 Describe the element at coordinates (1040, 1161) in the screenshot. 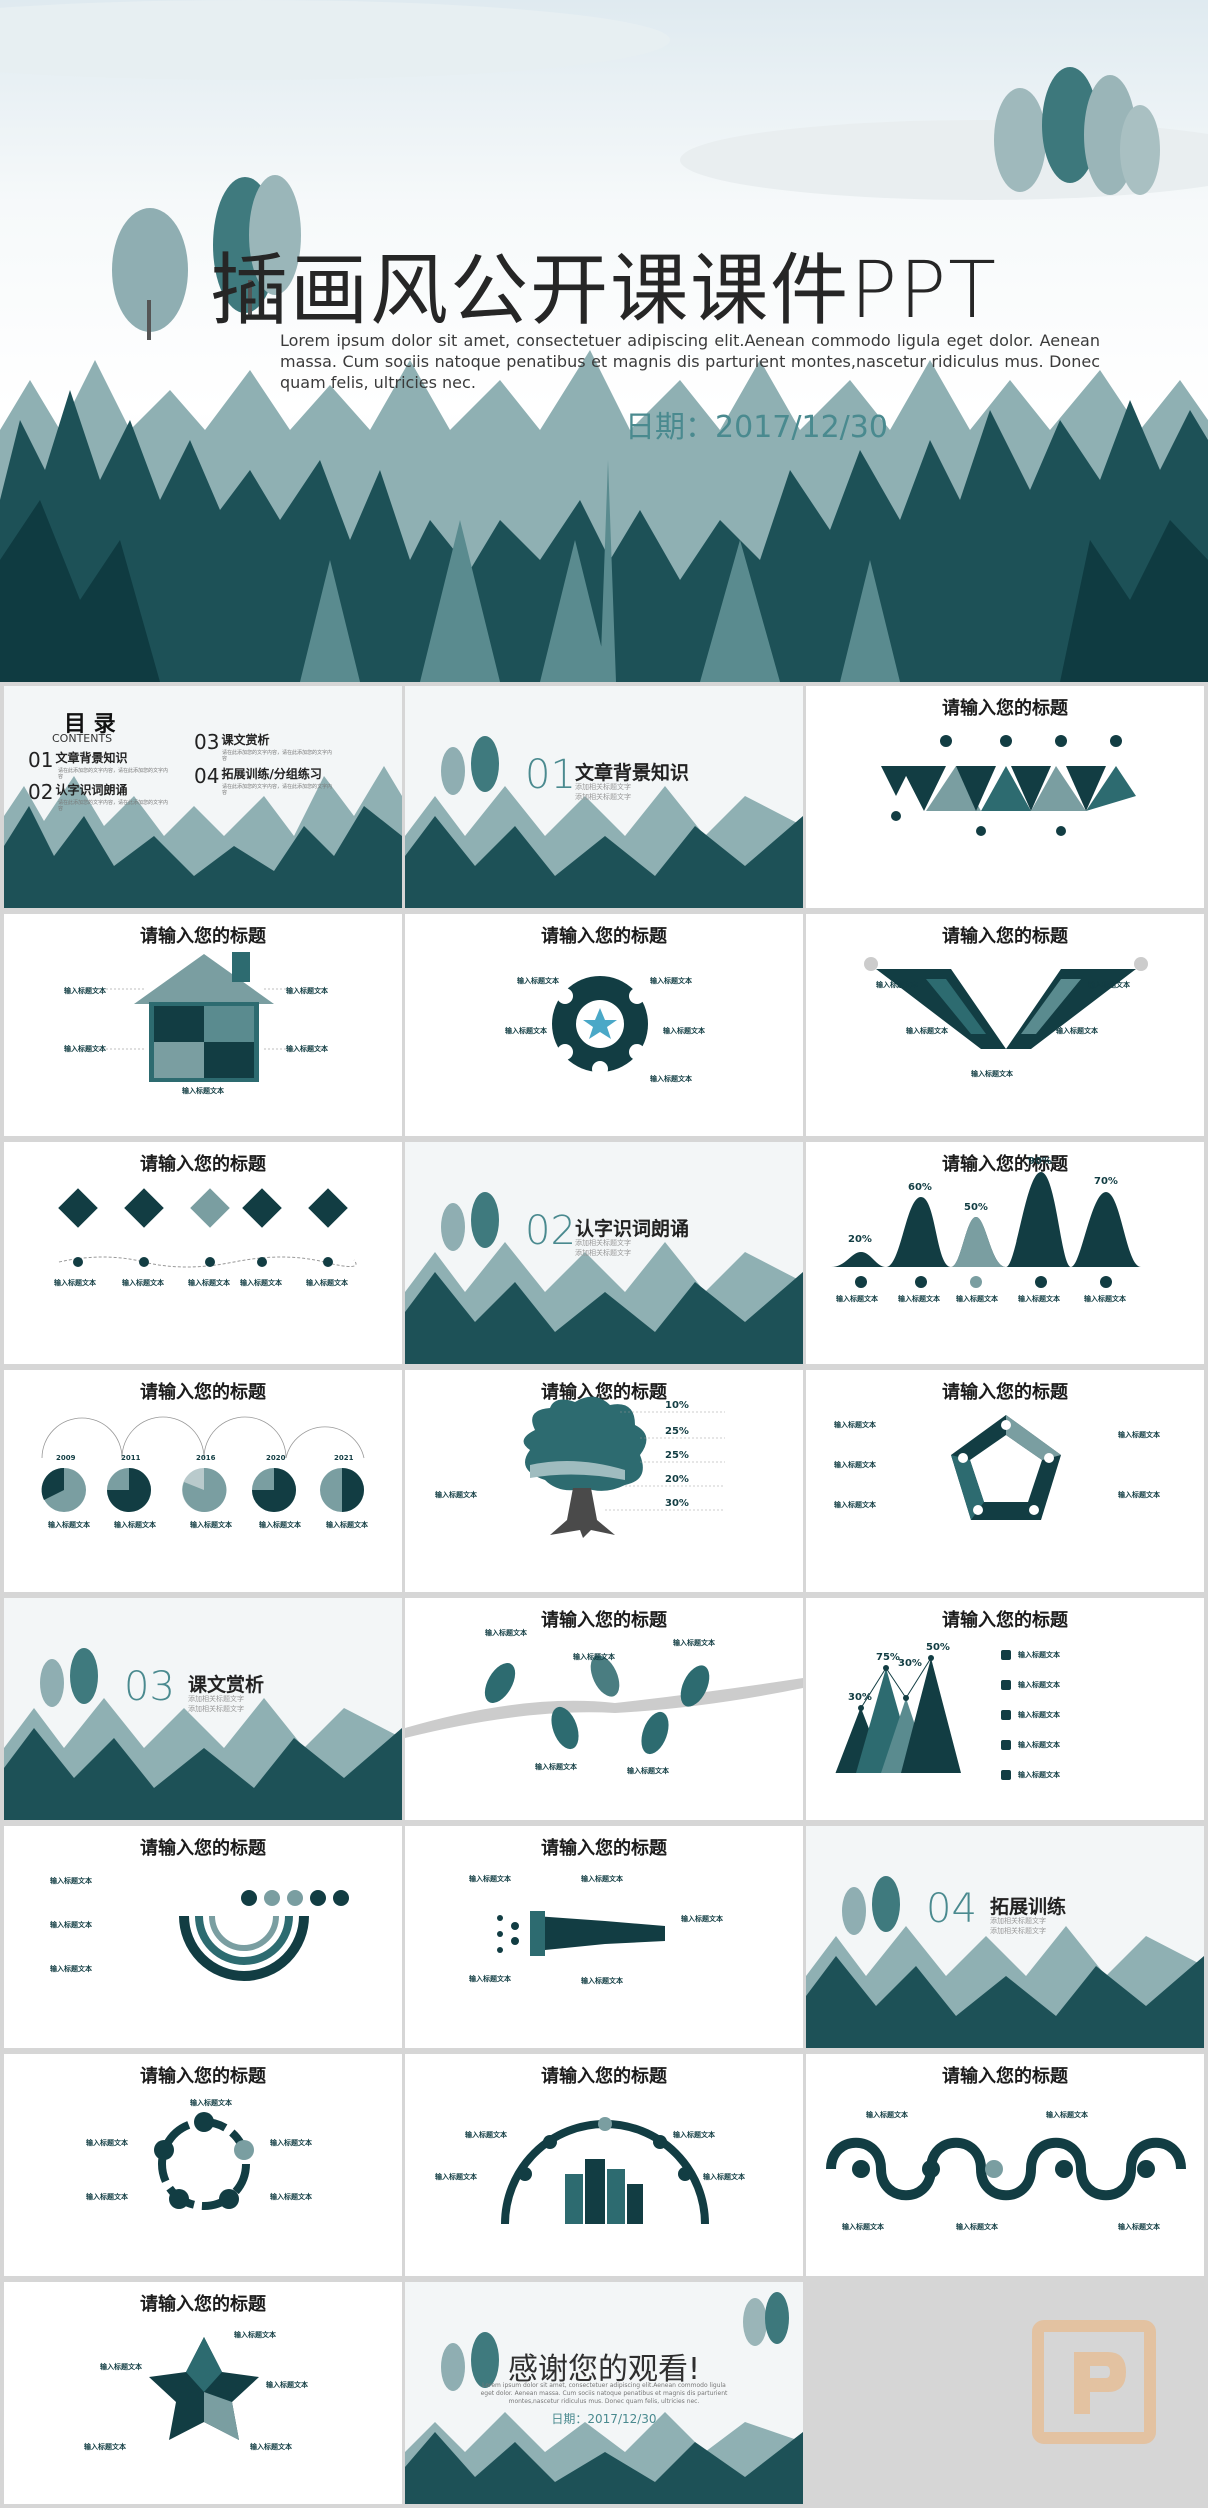

I see `wave-value: 90%` at that location.